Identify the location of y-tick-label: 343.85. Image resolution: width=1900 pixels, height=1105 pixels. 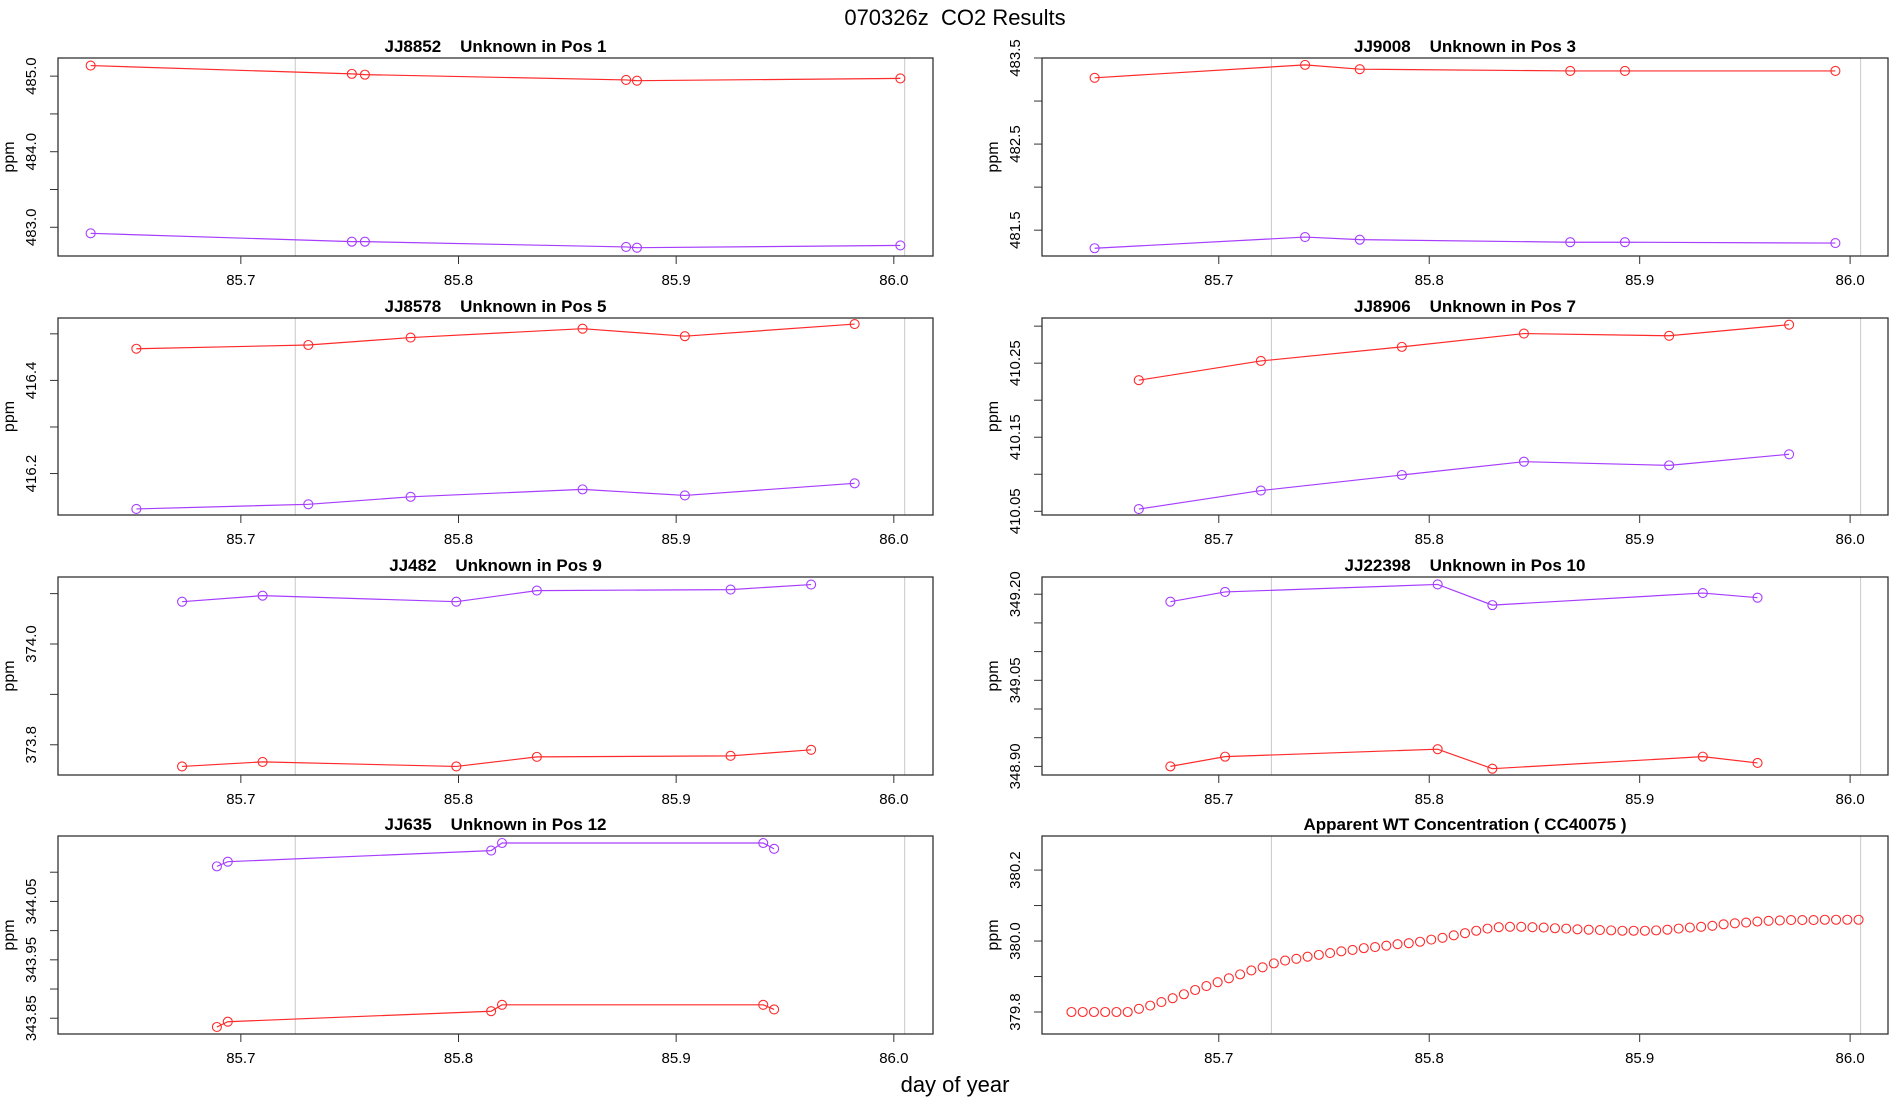
(31, 1018).